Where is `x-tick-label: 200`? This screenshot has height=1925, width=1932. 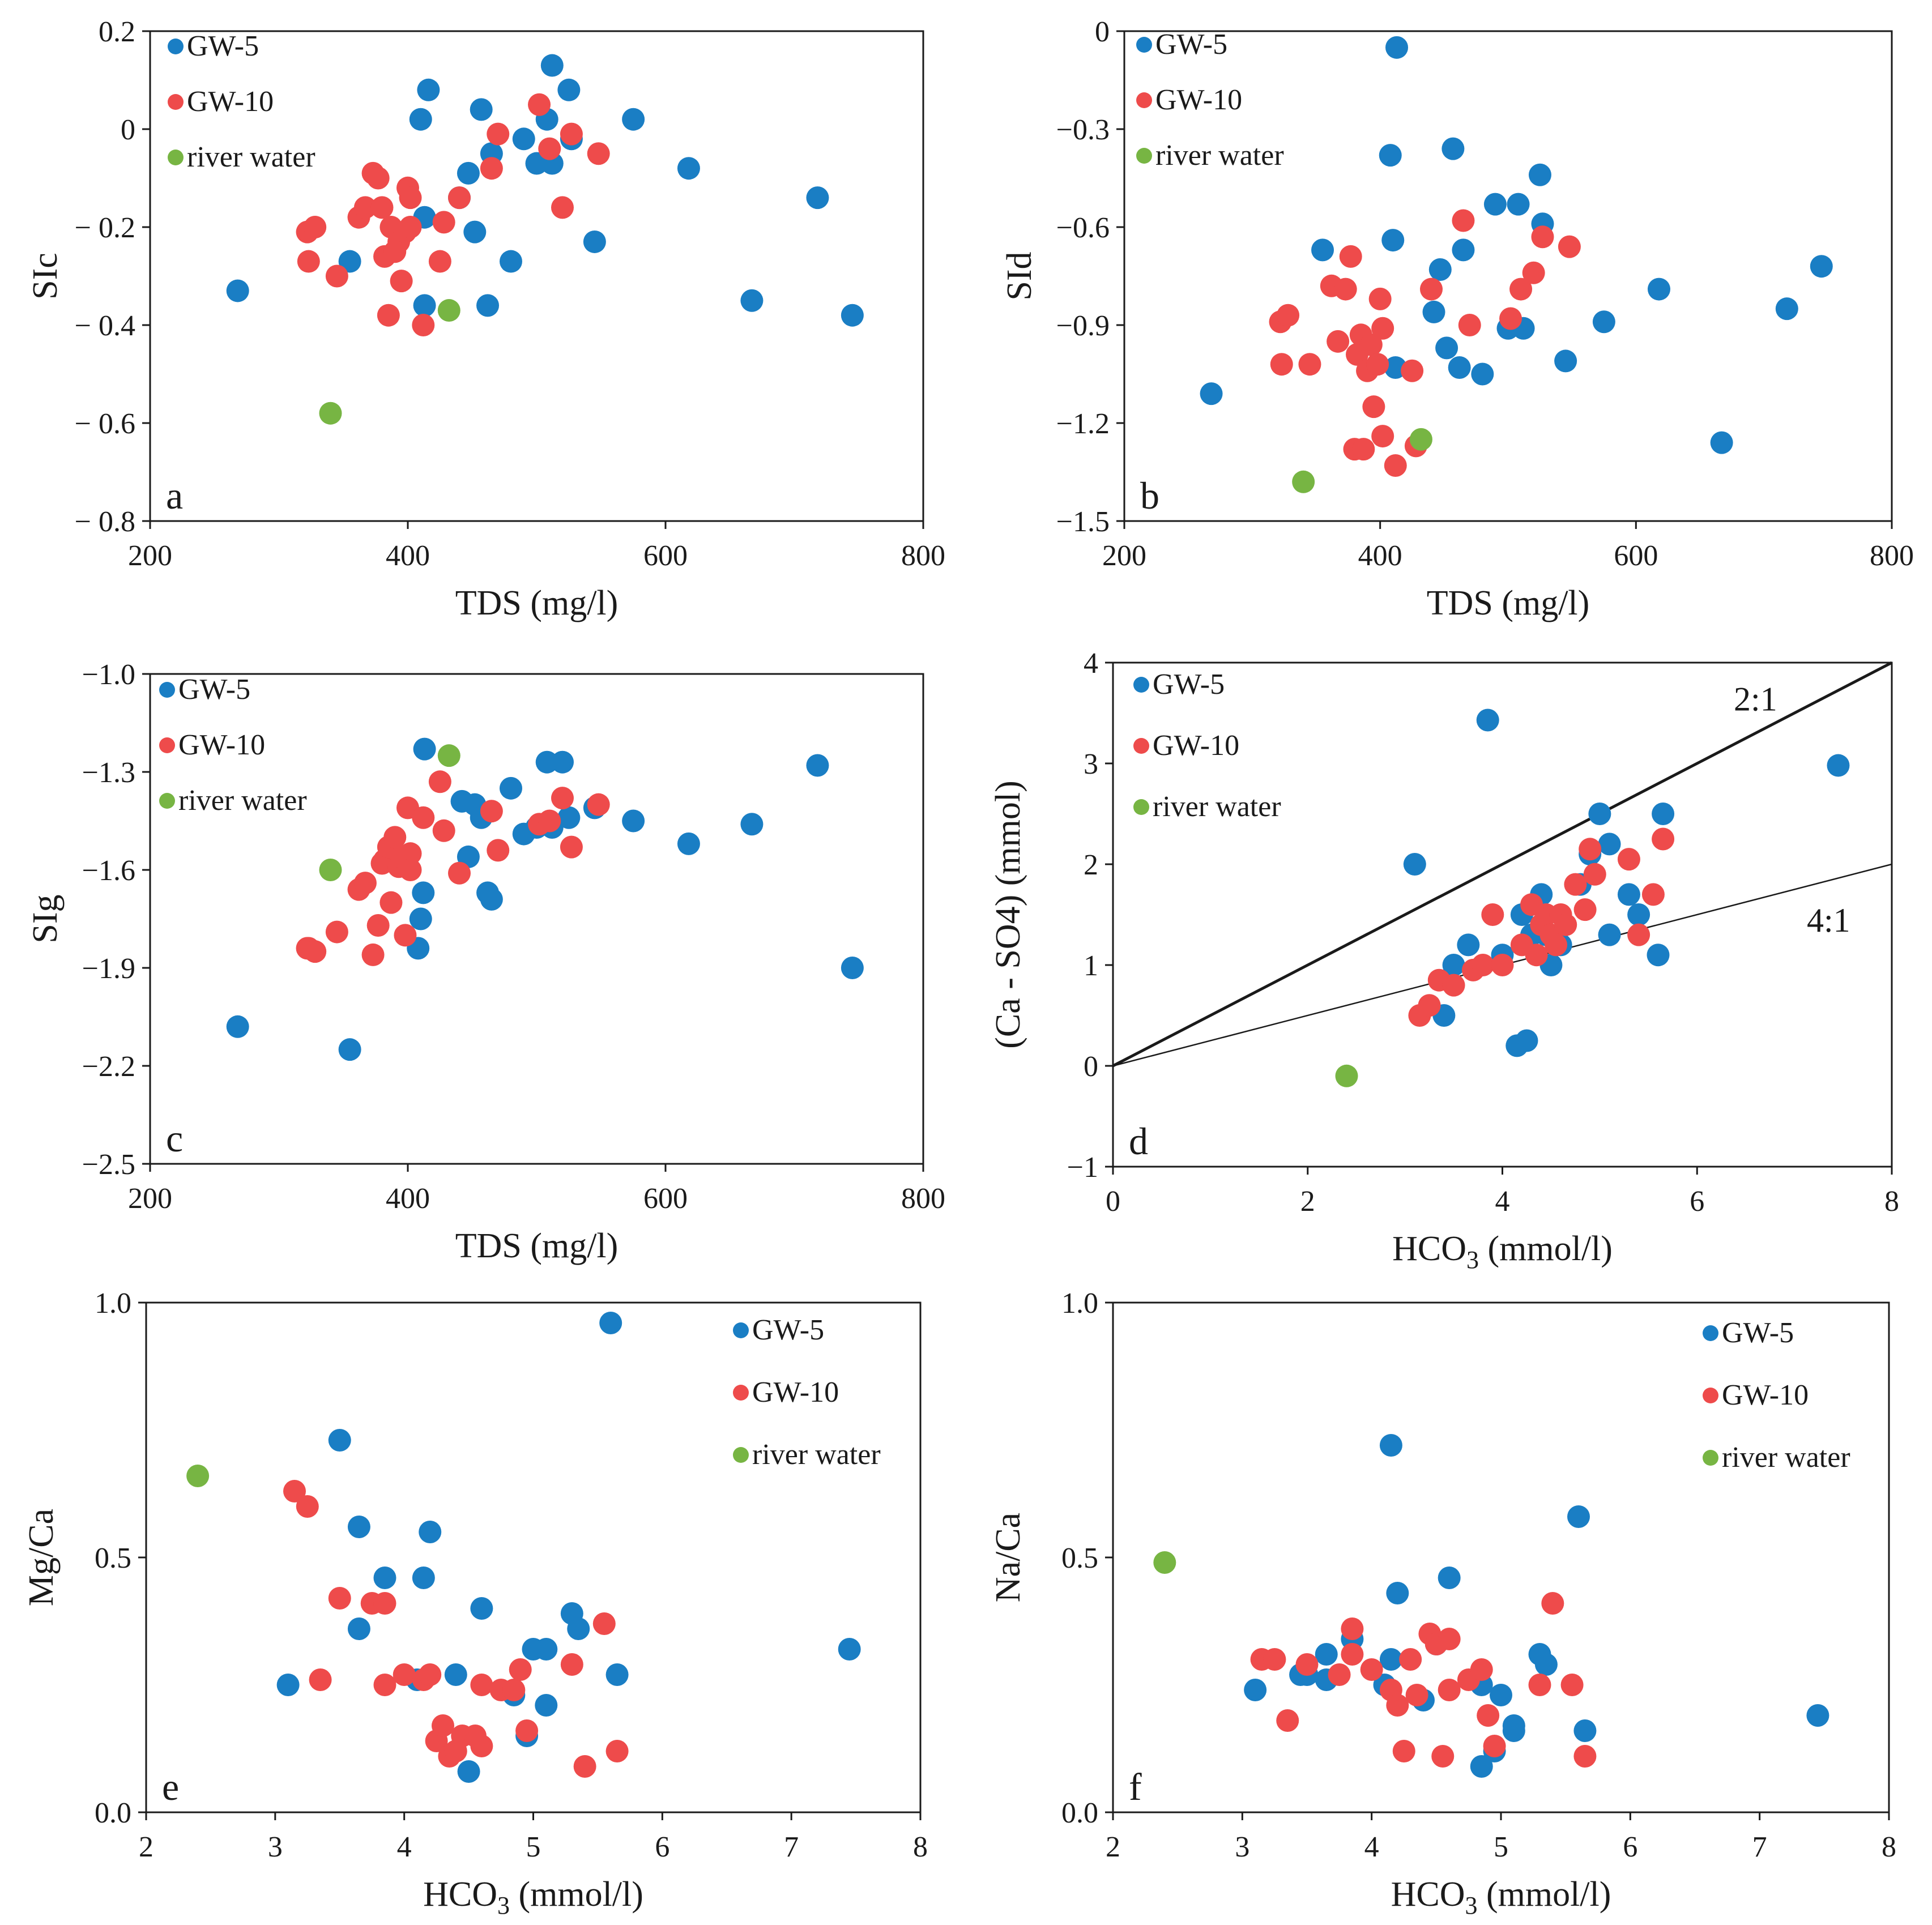
x-tick-label: 200 is located at coordinates (1124, 556).